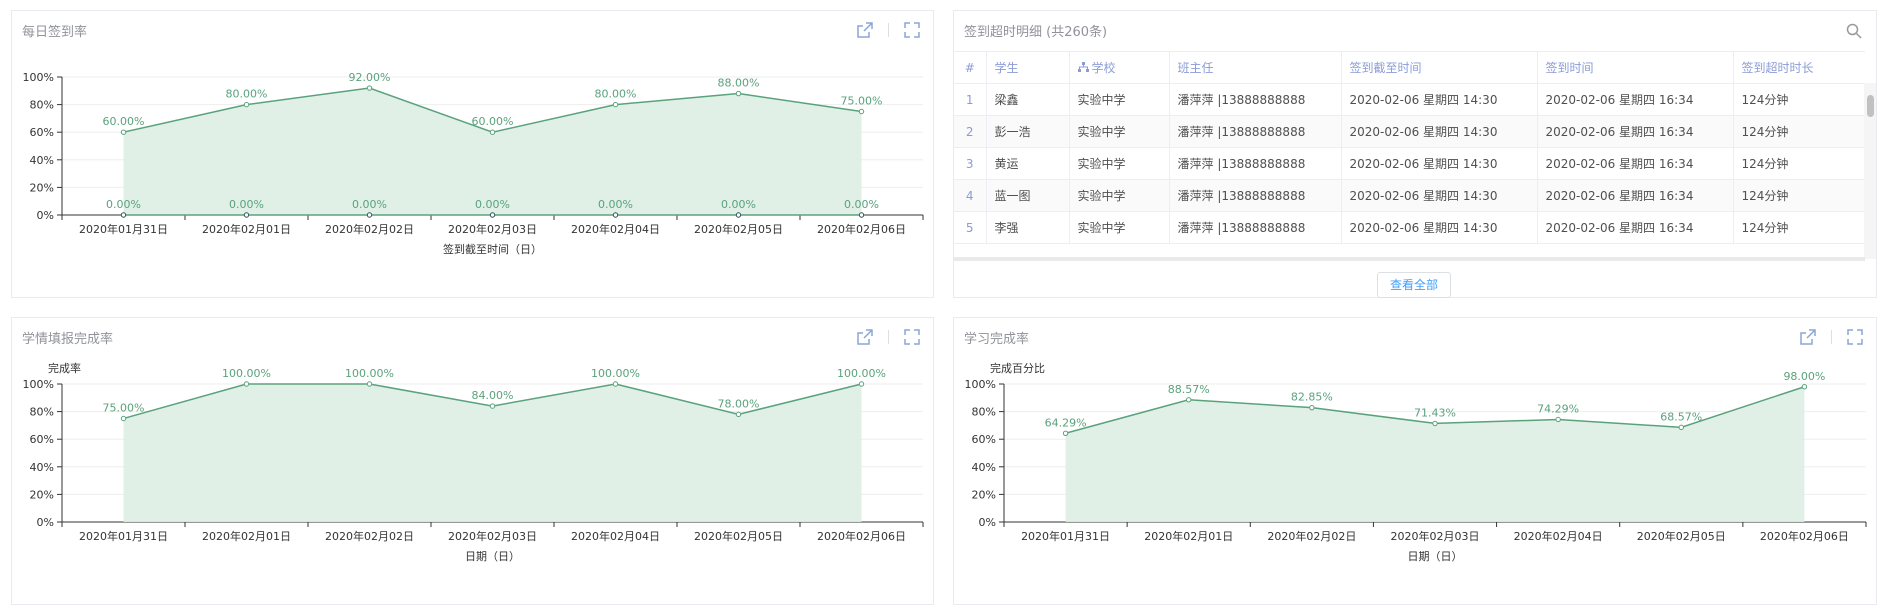 This screenshot has width=1886, height=615. I want to click on data-label: 88.57%, so click(1189, 389).